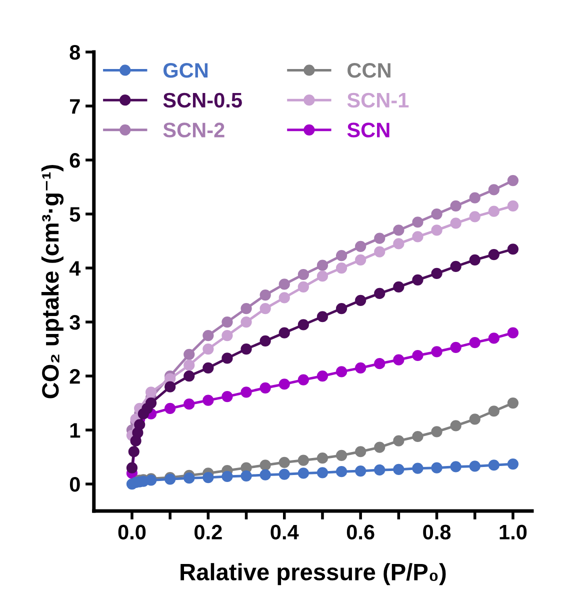  I want to click on x-tick-label: 0.8, so click(437, 532).